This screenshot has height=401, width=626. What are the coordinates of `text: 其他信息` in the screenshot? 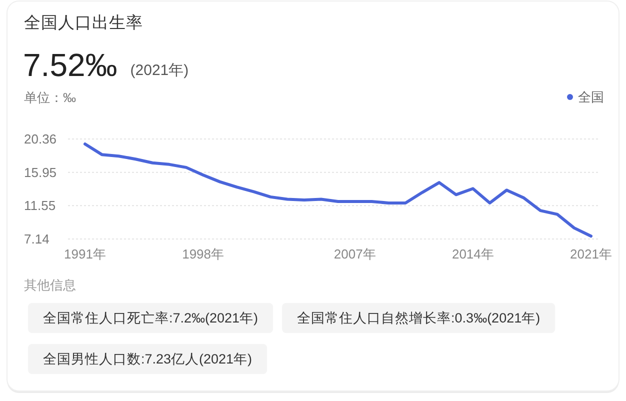 It's located at (50, 285).